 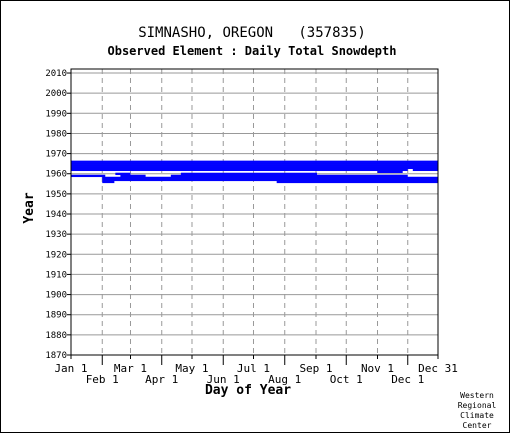 I want to click on x-tick-label: Sep 1, so click(x=315, y=368).